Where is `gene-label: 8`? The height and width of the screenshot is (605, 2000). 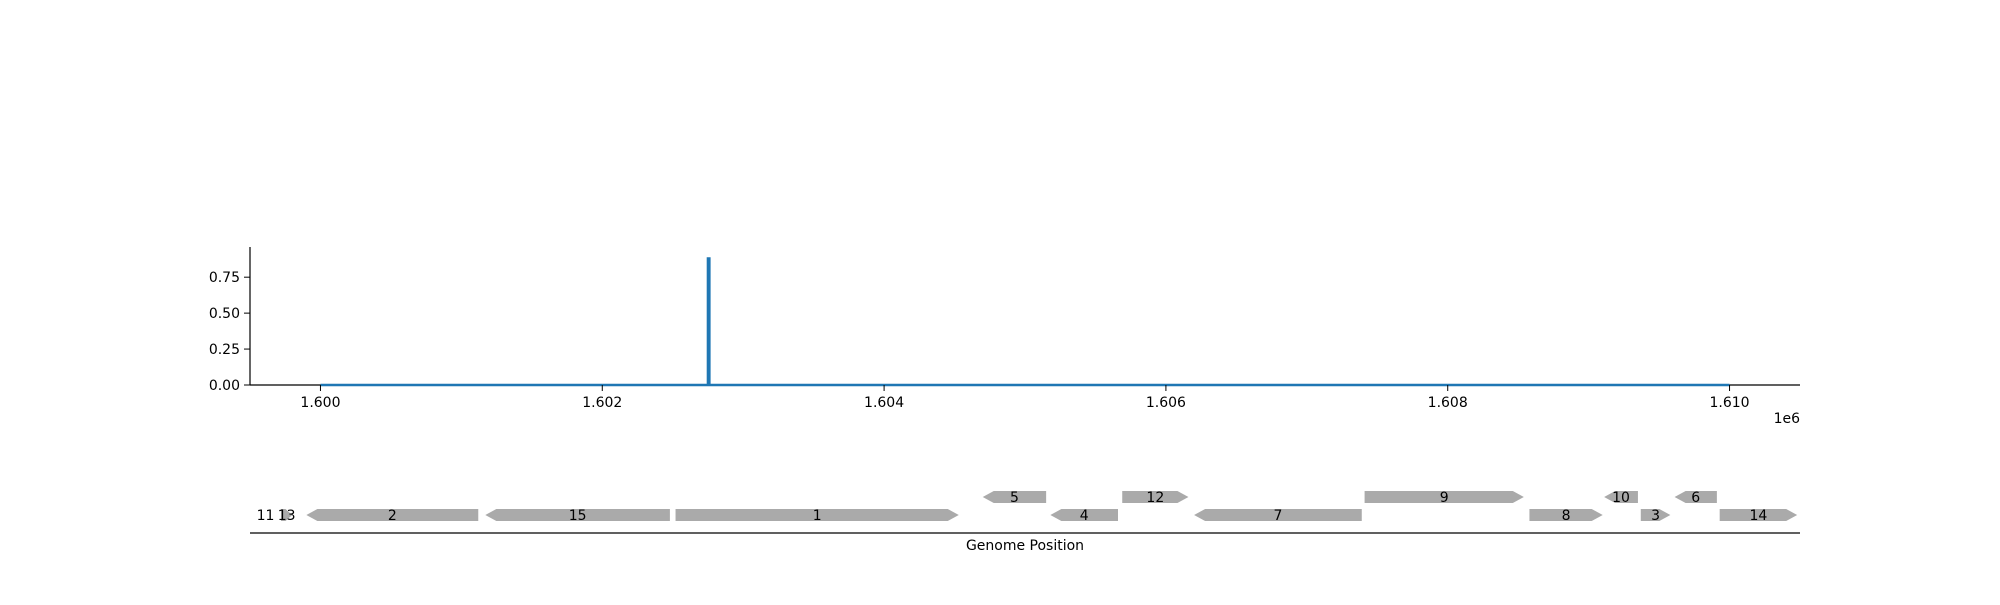
gene-label: 8 is located at coordinates (1566, 516).